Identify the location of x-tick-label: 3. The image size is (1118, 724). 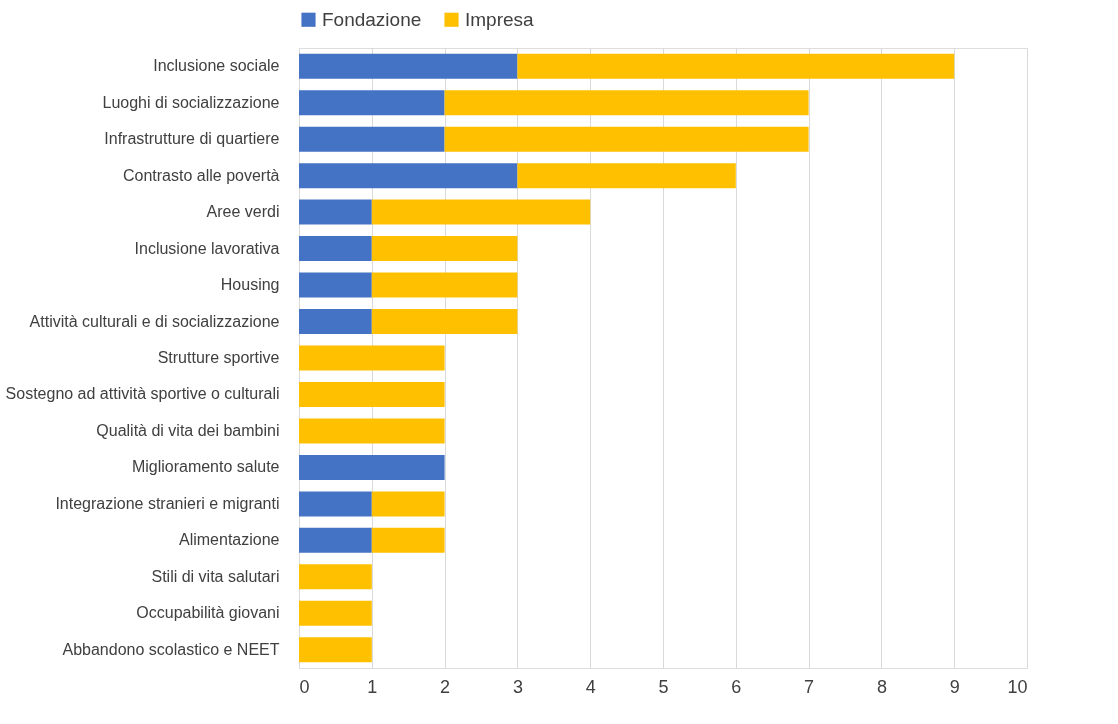
(517, 686).